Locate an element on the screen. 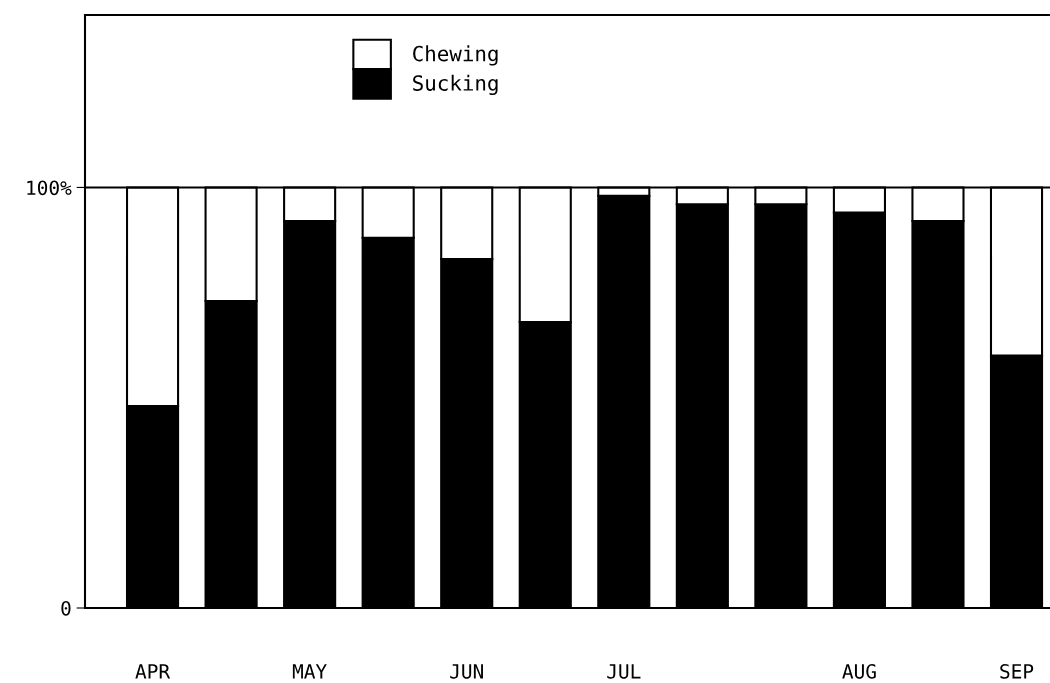 This screenshot has height=683, width=1050. x-tick-label: JUN is located at coordinates (466, 671).